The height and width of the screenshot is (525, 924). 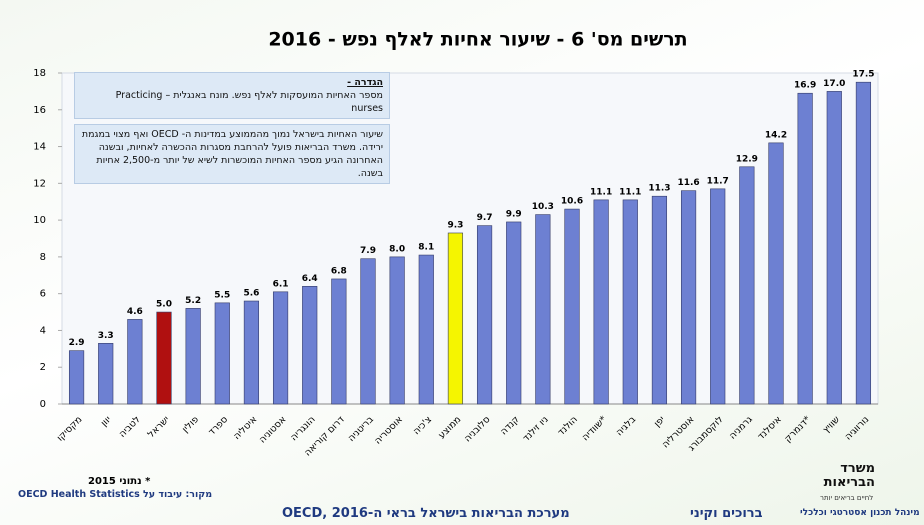 What do you see at coordinates (251, 294) in the screenshot?
I see `value-label: 5.6` at bounding box center [251, 294].